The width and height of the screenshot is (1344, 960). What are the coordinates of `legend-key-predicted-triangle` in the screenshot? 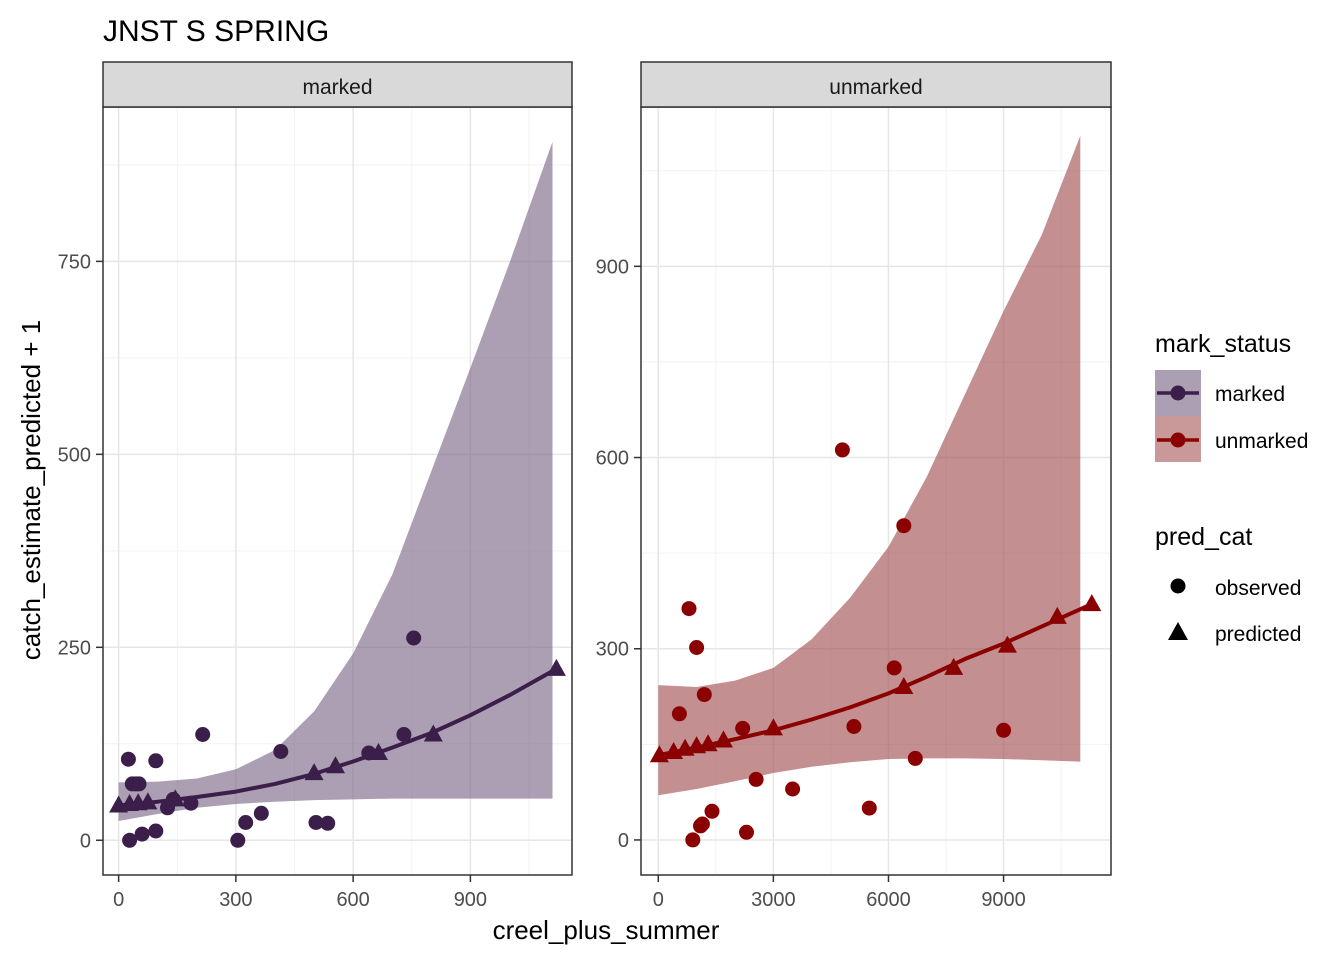 It's located at (1178, 631).